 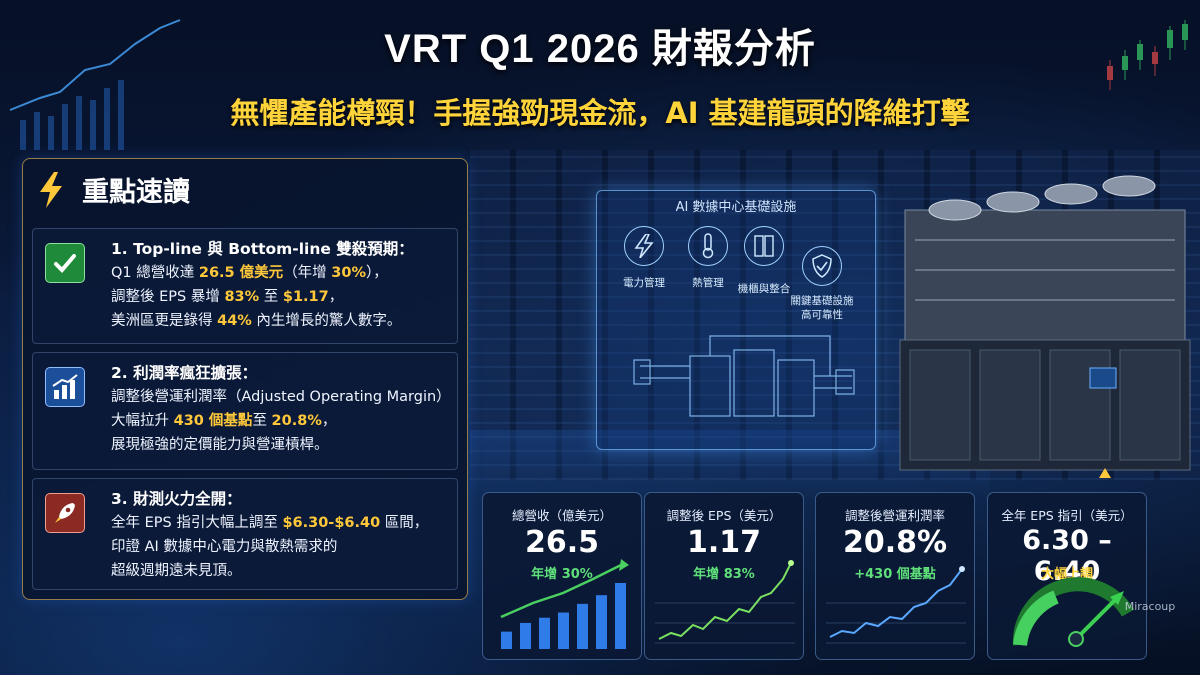 I want to click on watermark-logo: Miracoup, so click(x=1150, y=606).